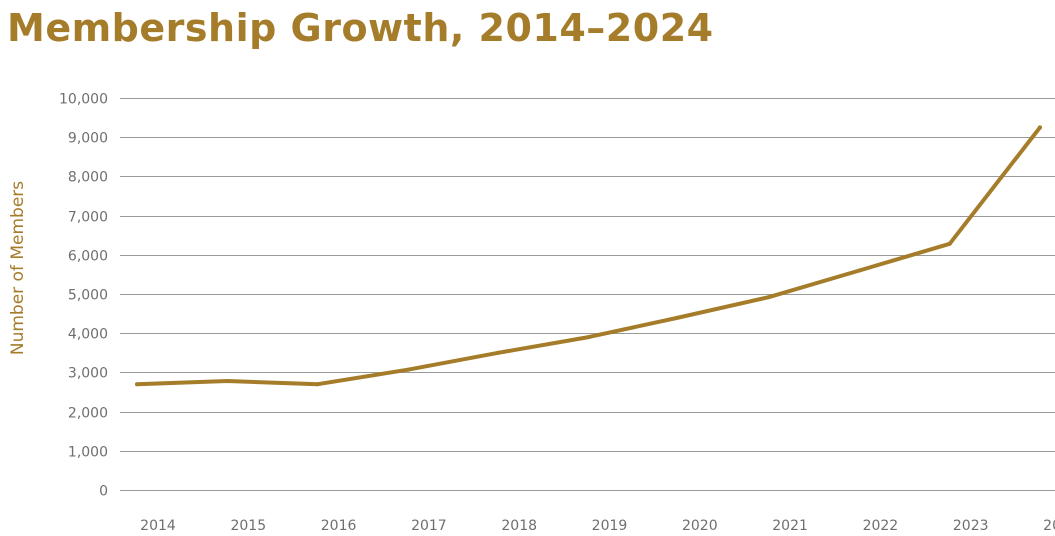 The image size is (1055, 536). What do you see at coordinates (88, 178) in the screenshot?
I see `y-tick-label: 8,000` at bounding box center [88, 178].